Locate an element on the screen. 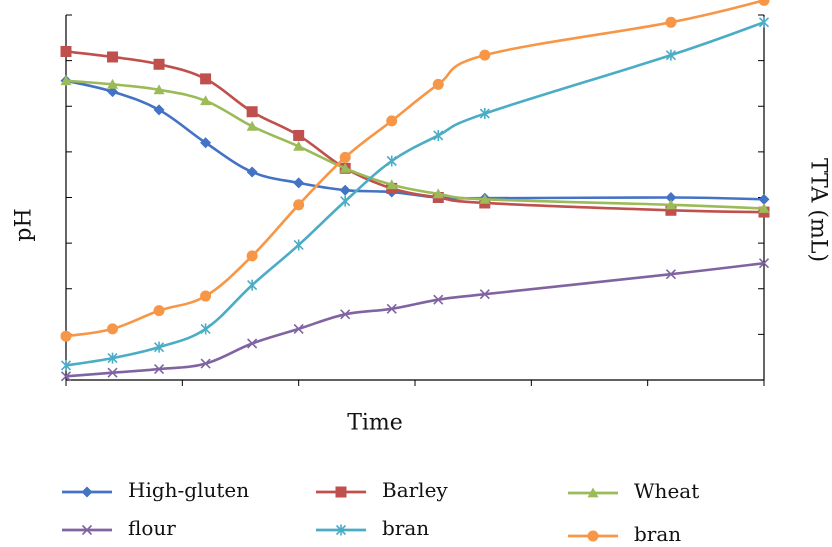 Image resolution: width=832 pixels, height=547 pixels. legend-label: flour is located at coordinates (152, 528).